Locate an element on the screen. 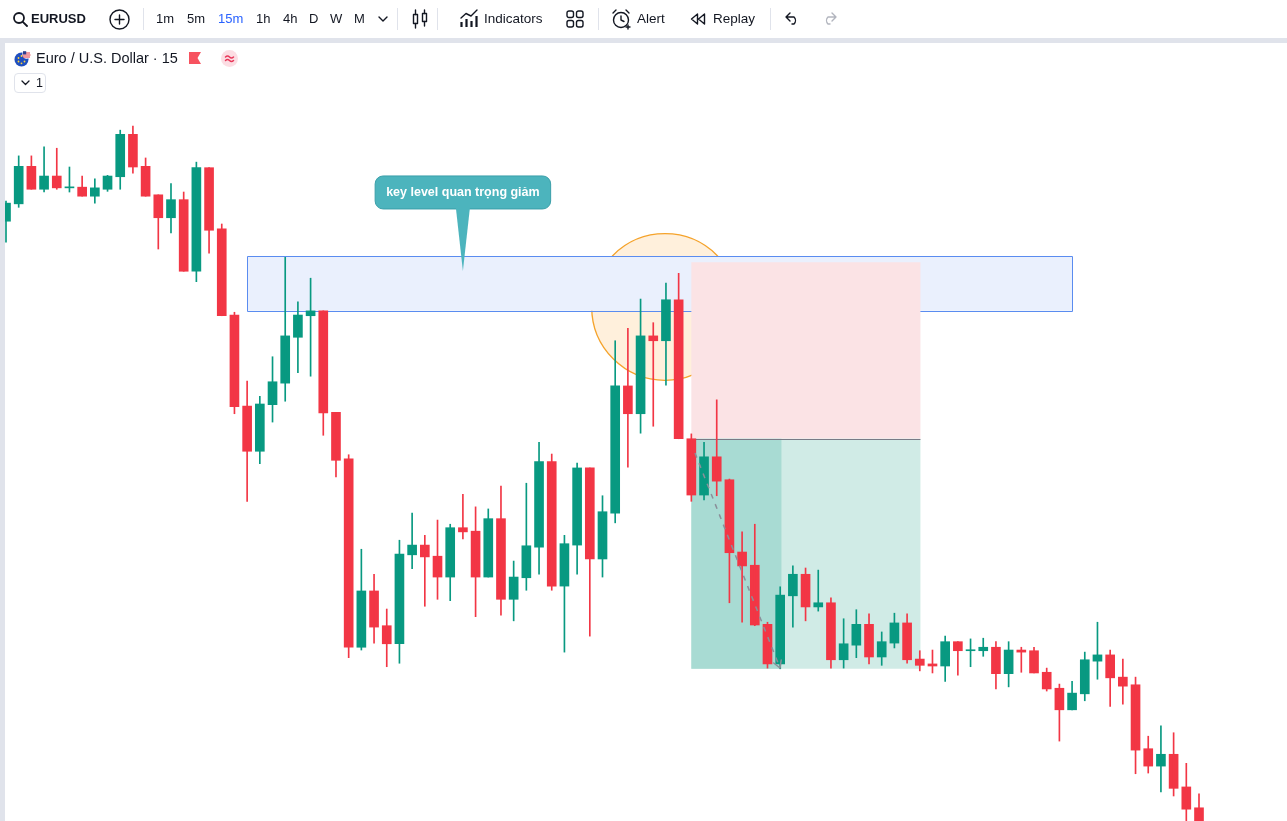 The width and height of the screenshot is (1287, 821). text: 1m is located at coordinates (165, 19).